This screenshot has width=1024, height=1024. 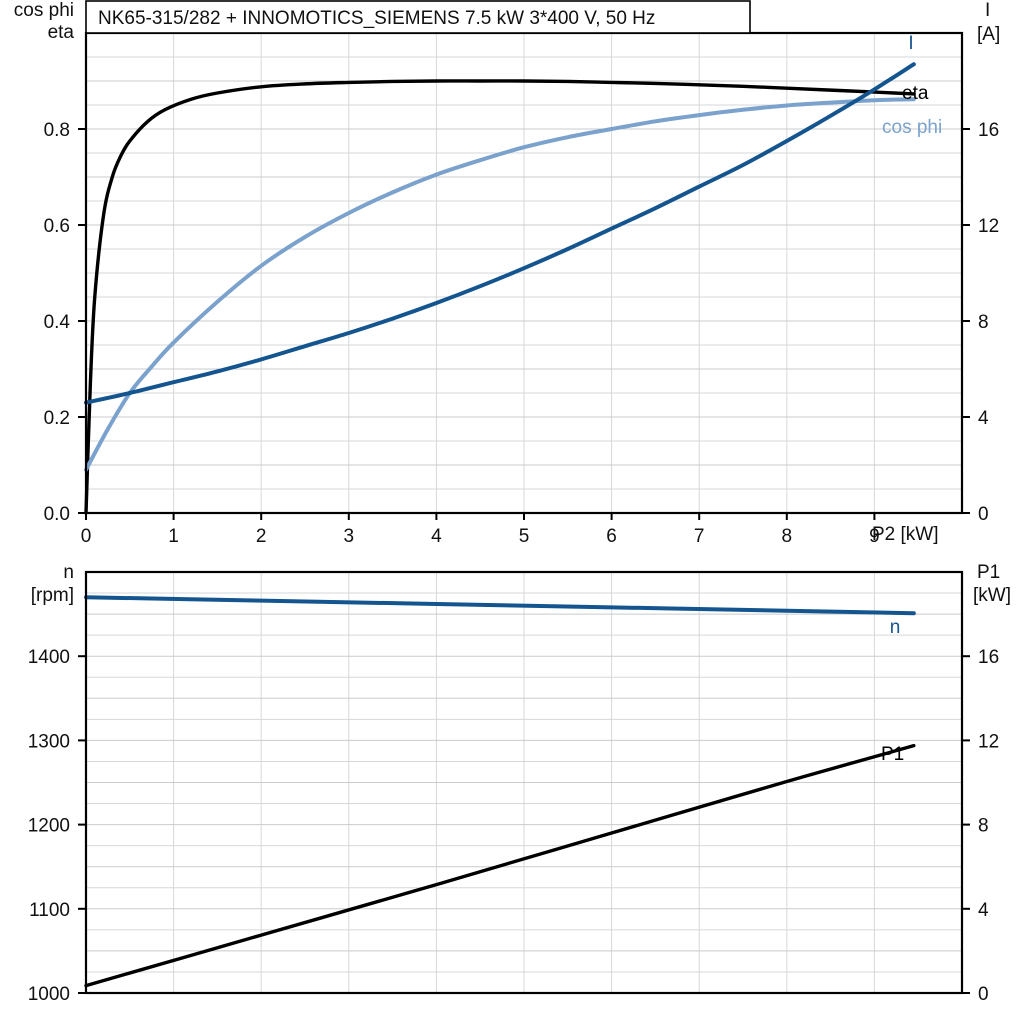 I want to click on top-x-axis-label: P2 [kW], so click(x=905, y=534).